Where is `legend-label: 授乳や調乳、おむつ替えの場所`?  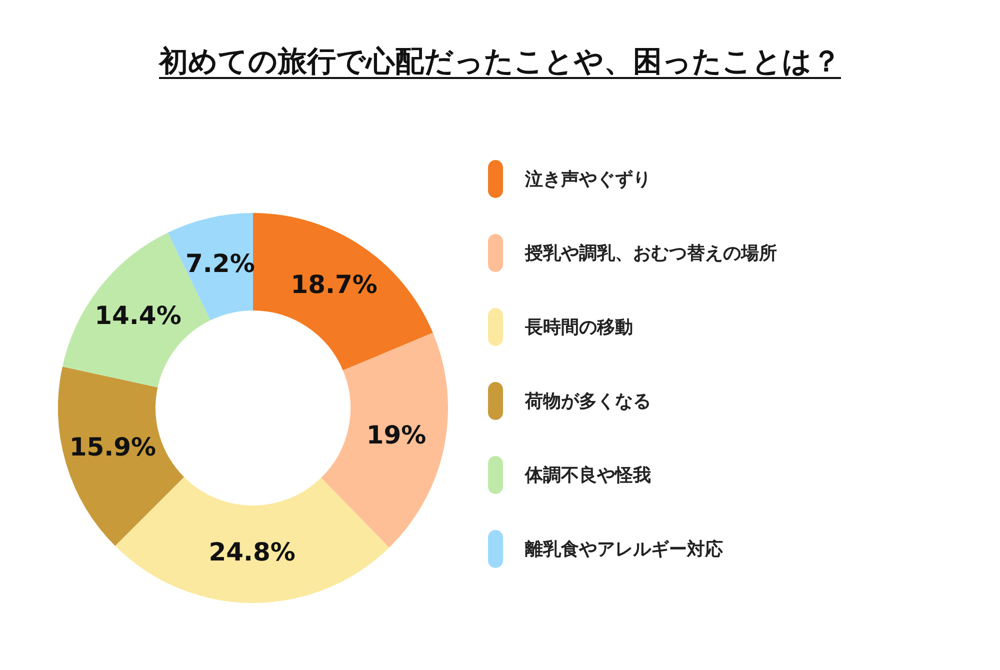
legend-label: 授乳や調乳、おむつ替えの場所 is located at coordinates (651, 253).